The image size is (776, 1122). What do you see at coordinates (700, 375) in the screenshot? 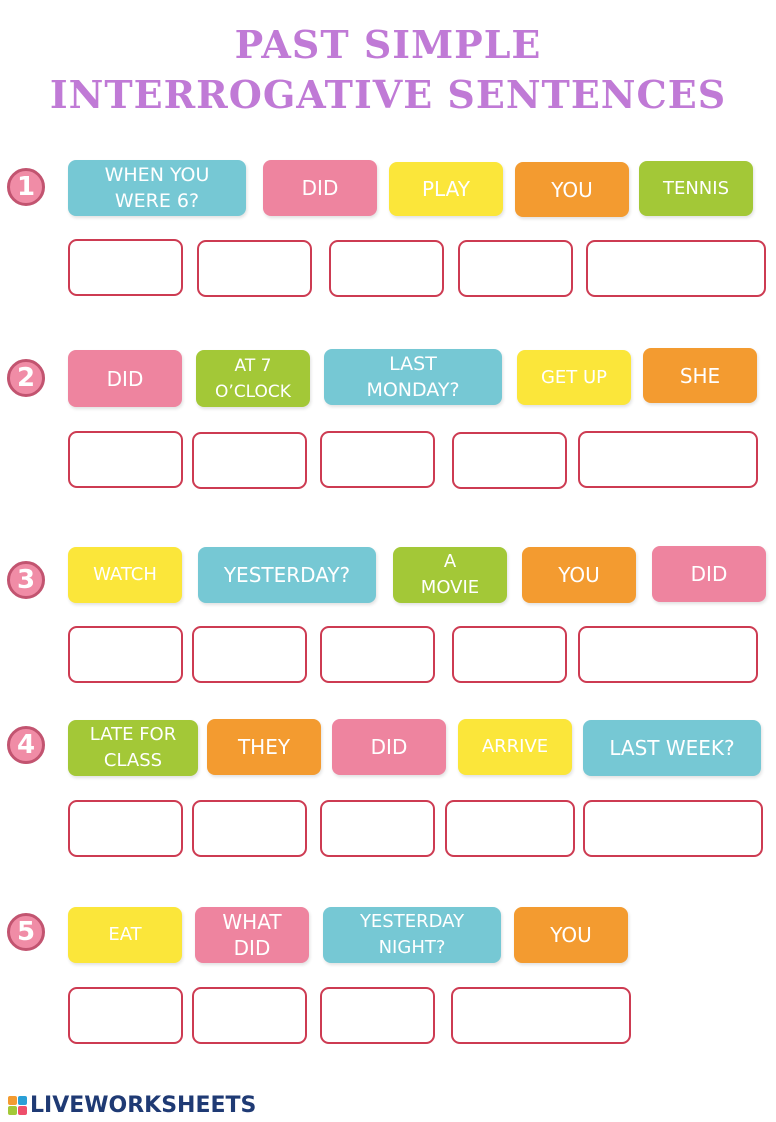
I see `word-tile: SHE` at bounding box center [700, 375].